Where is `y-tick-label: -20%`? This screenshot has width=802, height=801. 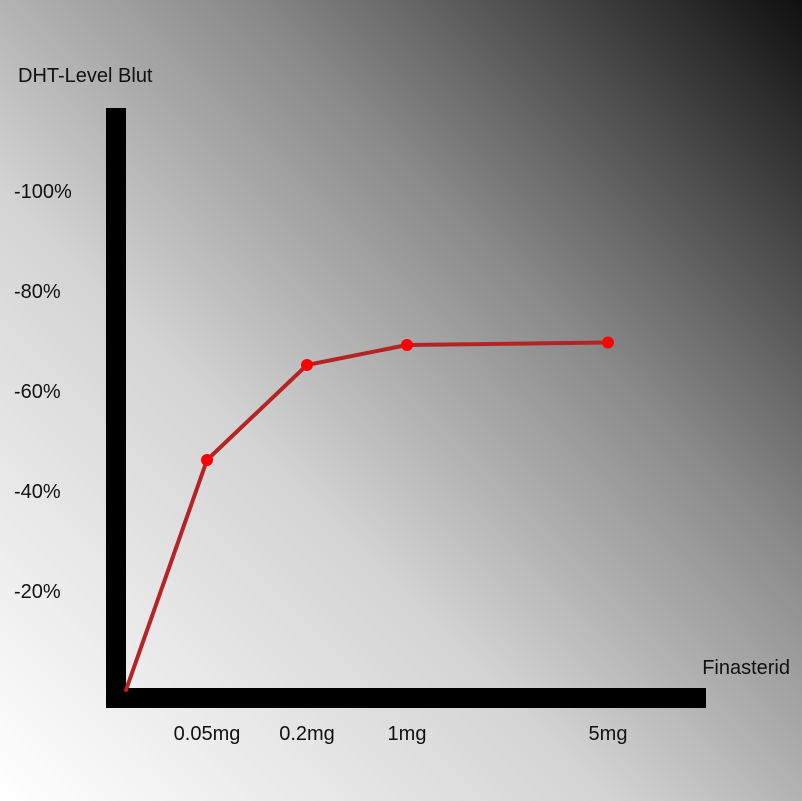 y-tick-label: -20% is located at coordinates (37, 592).